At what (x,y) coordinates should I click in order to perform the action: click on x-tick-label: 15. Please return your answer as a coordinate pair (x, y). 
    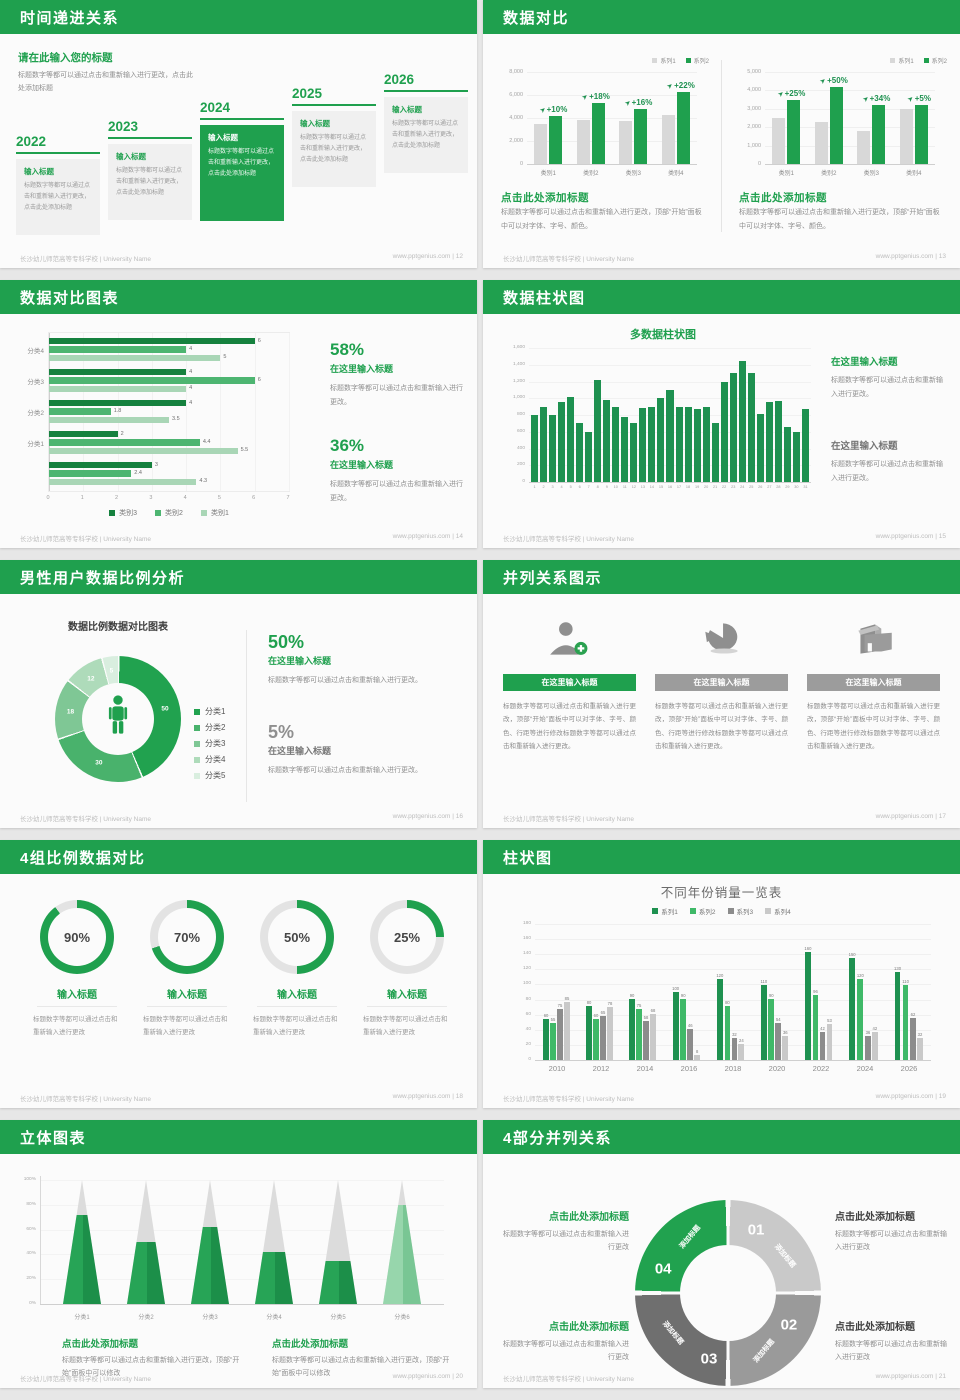
    Looking at the image, I should click on (661, 487).